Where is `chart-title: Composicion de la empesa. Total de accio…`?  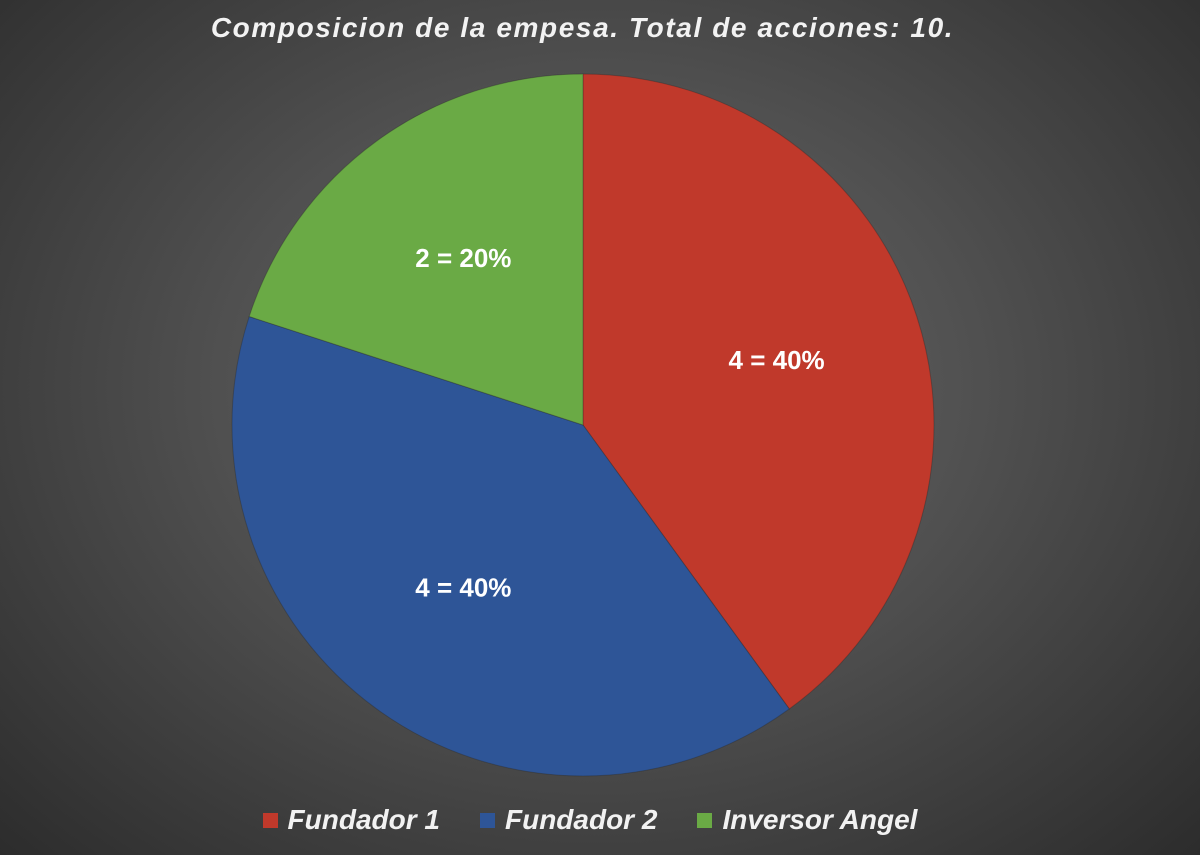 chart-title: Composicion de la empesa. Total de accio… is located at coordinates (582, 27).